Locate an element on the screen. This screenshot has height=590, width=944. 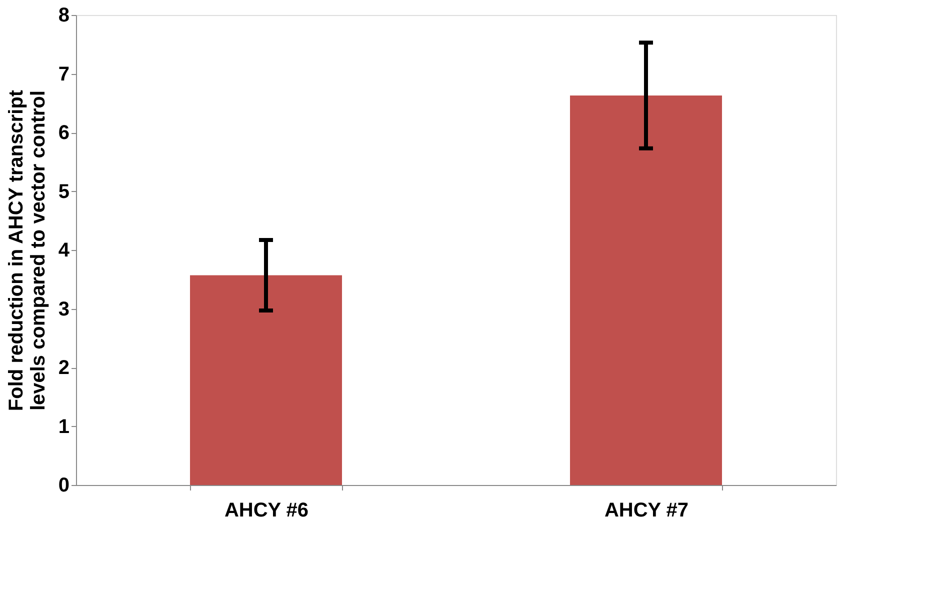
y-tick-label: 6 is located at coordinates (64, 133).